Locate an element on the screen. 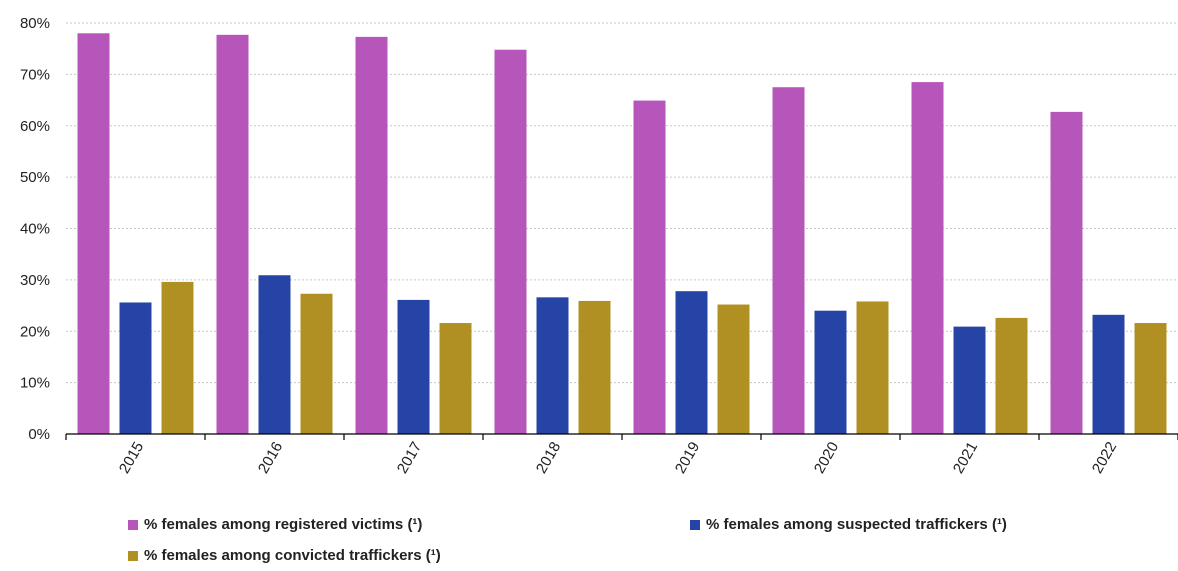 The width and height of the screenshot is (1178, 571). x-tick-label: 2019 is located at coordinates (687, 457).